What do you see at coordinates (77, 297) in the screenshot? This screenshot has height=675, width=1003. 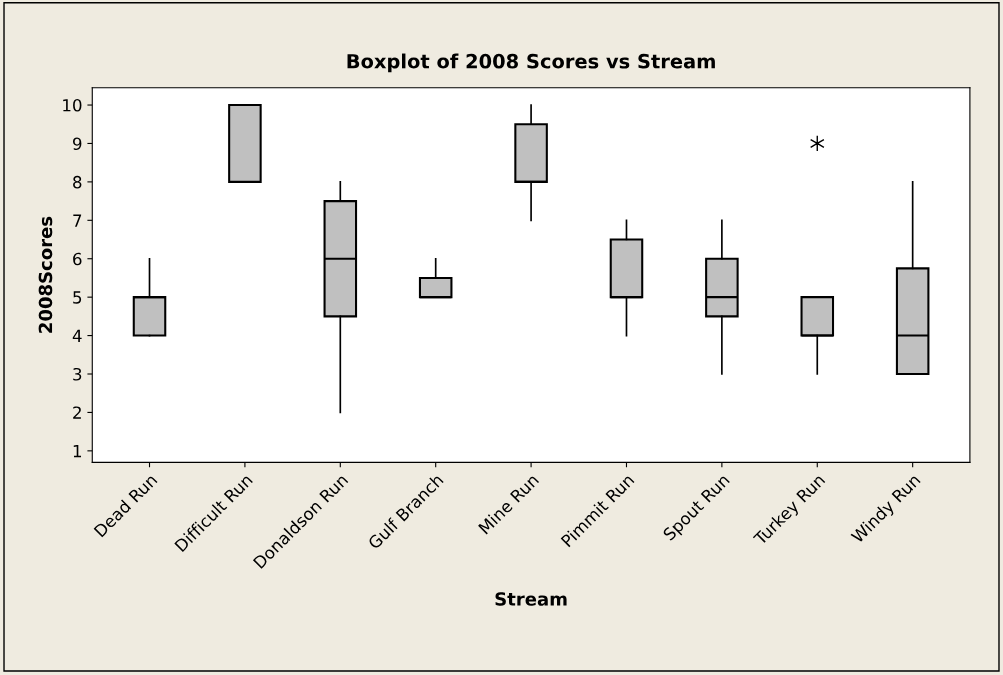 I see `y-tick-label: 5` at bounding box center [77, 297].